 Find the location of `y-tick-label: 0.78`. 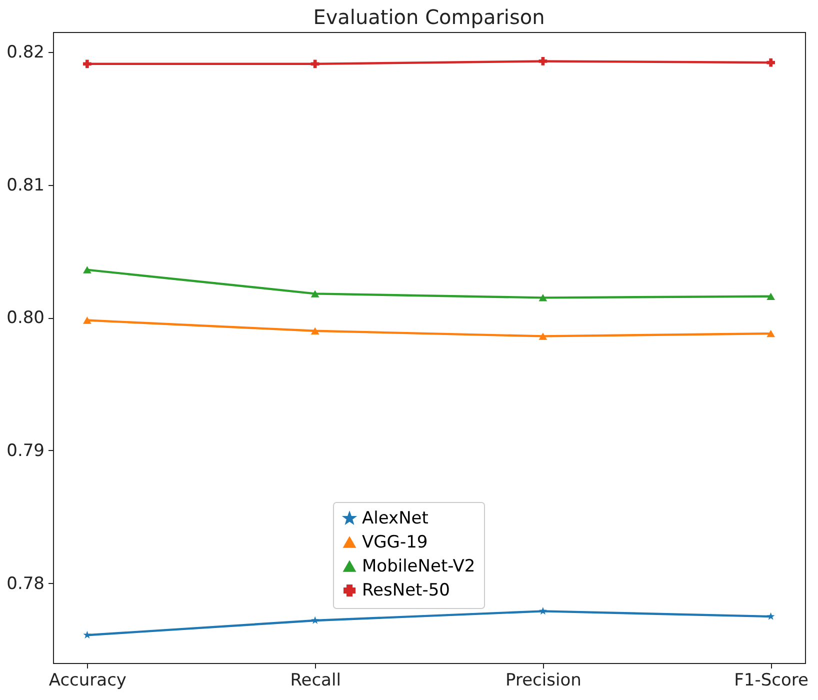

y-tick-label: 0.78 is located at coordinates (25, 584).